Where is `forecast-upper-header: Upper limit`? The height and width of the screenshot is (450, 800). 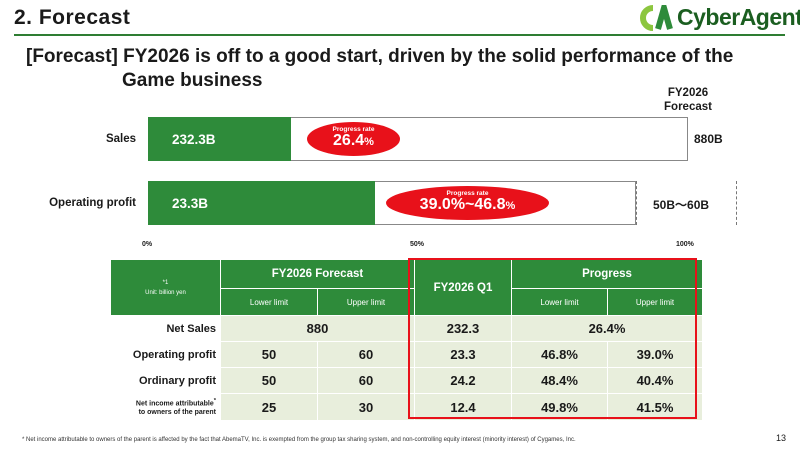
forecast-upper-header: Upper limit is located at coordinates (366, 302).